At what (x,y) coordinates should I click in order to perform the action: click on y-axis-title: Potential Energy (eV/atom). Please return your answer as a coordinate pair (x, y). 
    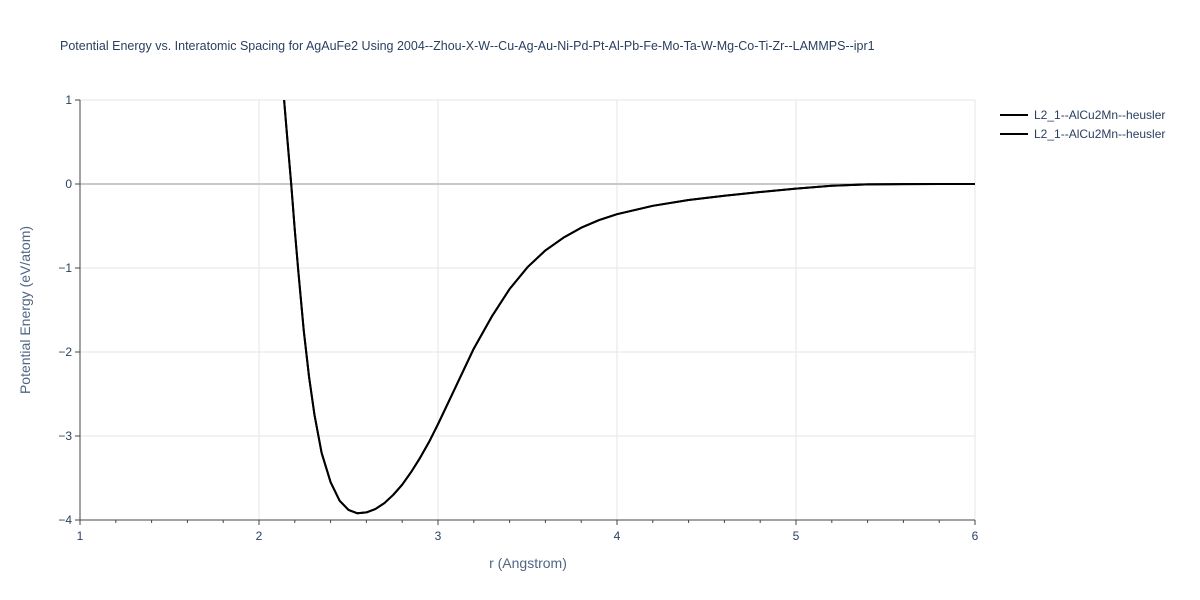
    Looking at the image, I should click on (25, 310).